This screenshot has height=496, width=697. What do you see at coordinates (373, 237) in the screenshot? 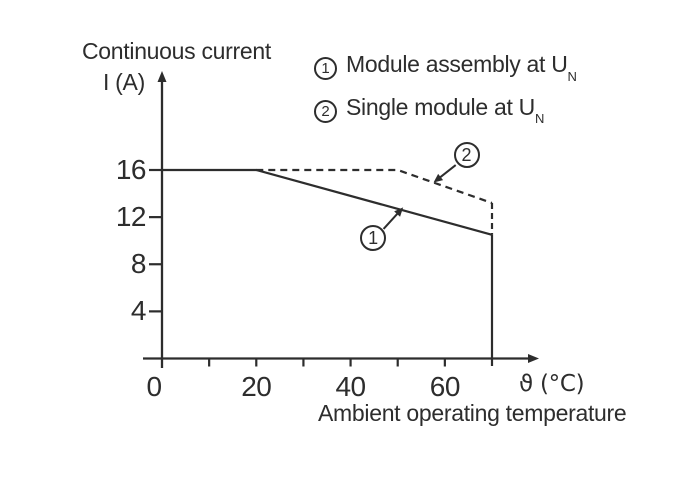
I see `curve-1-marker: 1` at bounding box center [373, 237].